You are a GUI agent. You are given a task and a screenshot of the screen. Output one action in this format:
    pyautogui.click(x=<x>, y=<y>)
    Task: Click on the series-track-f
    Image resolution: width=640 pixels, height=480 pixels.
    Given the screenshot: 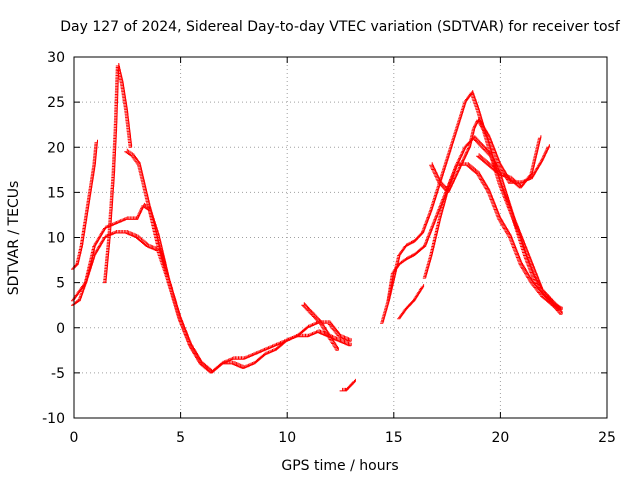 What is the action you would take?
    pyautogui.click(x=320, y=326)
    